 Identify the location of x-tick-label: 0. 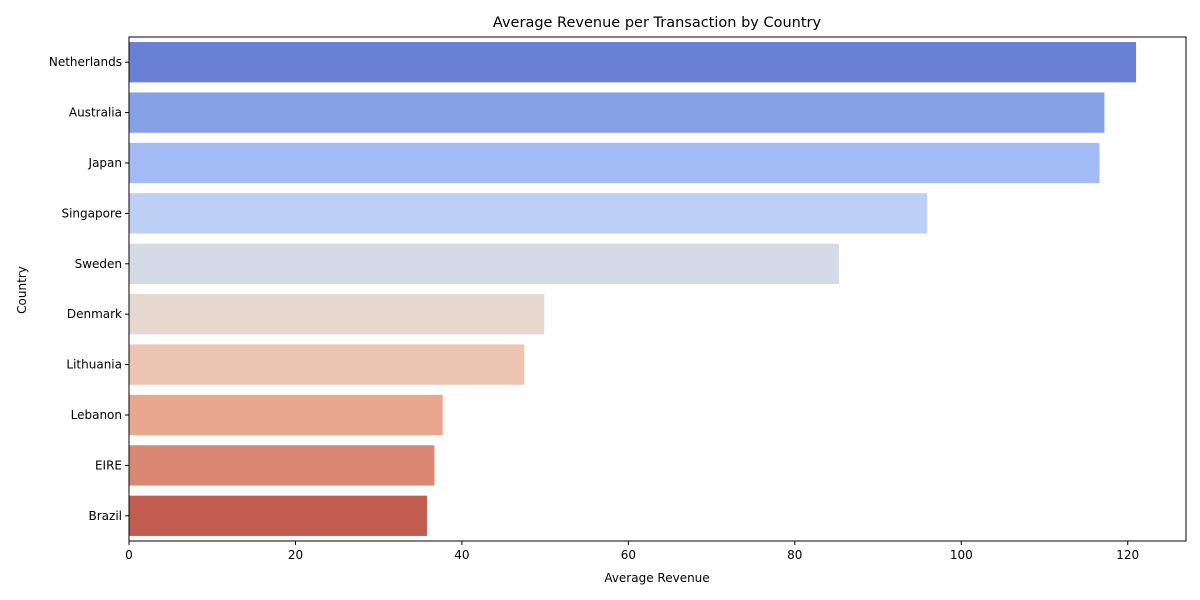
(129, 555).